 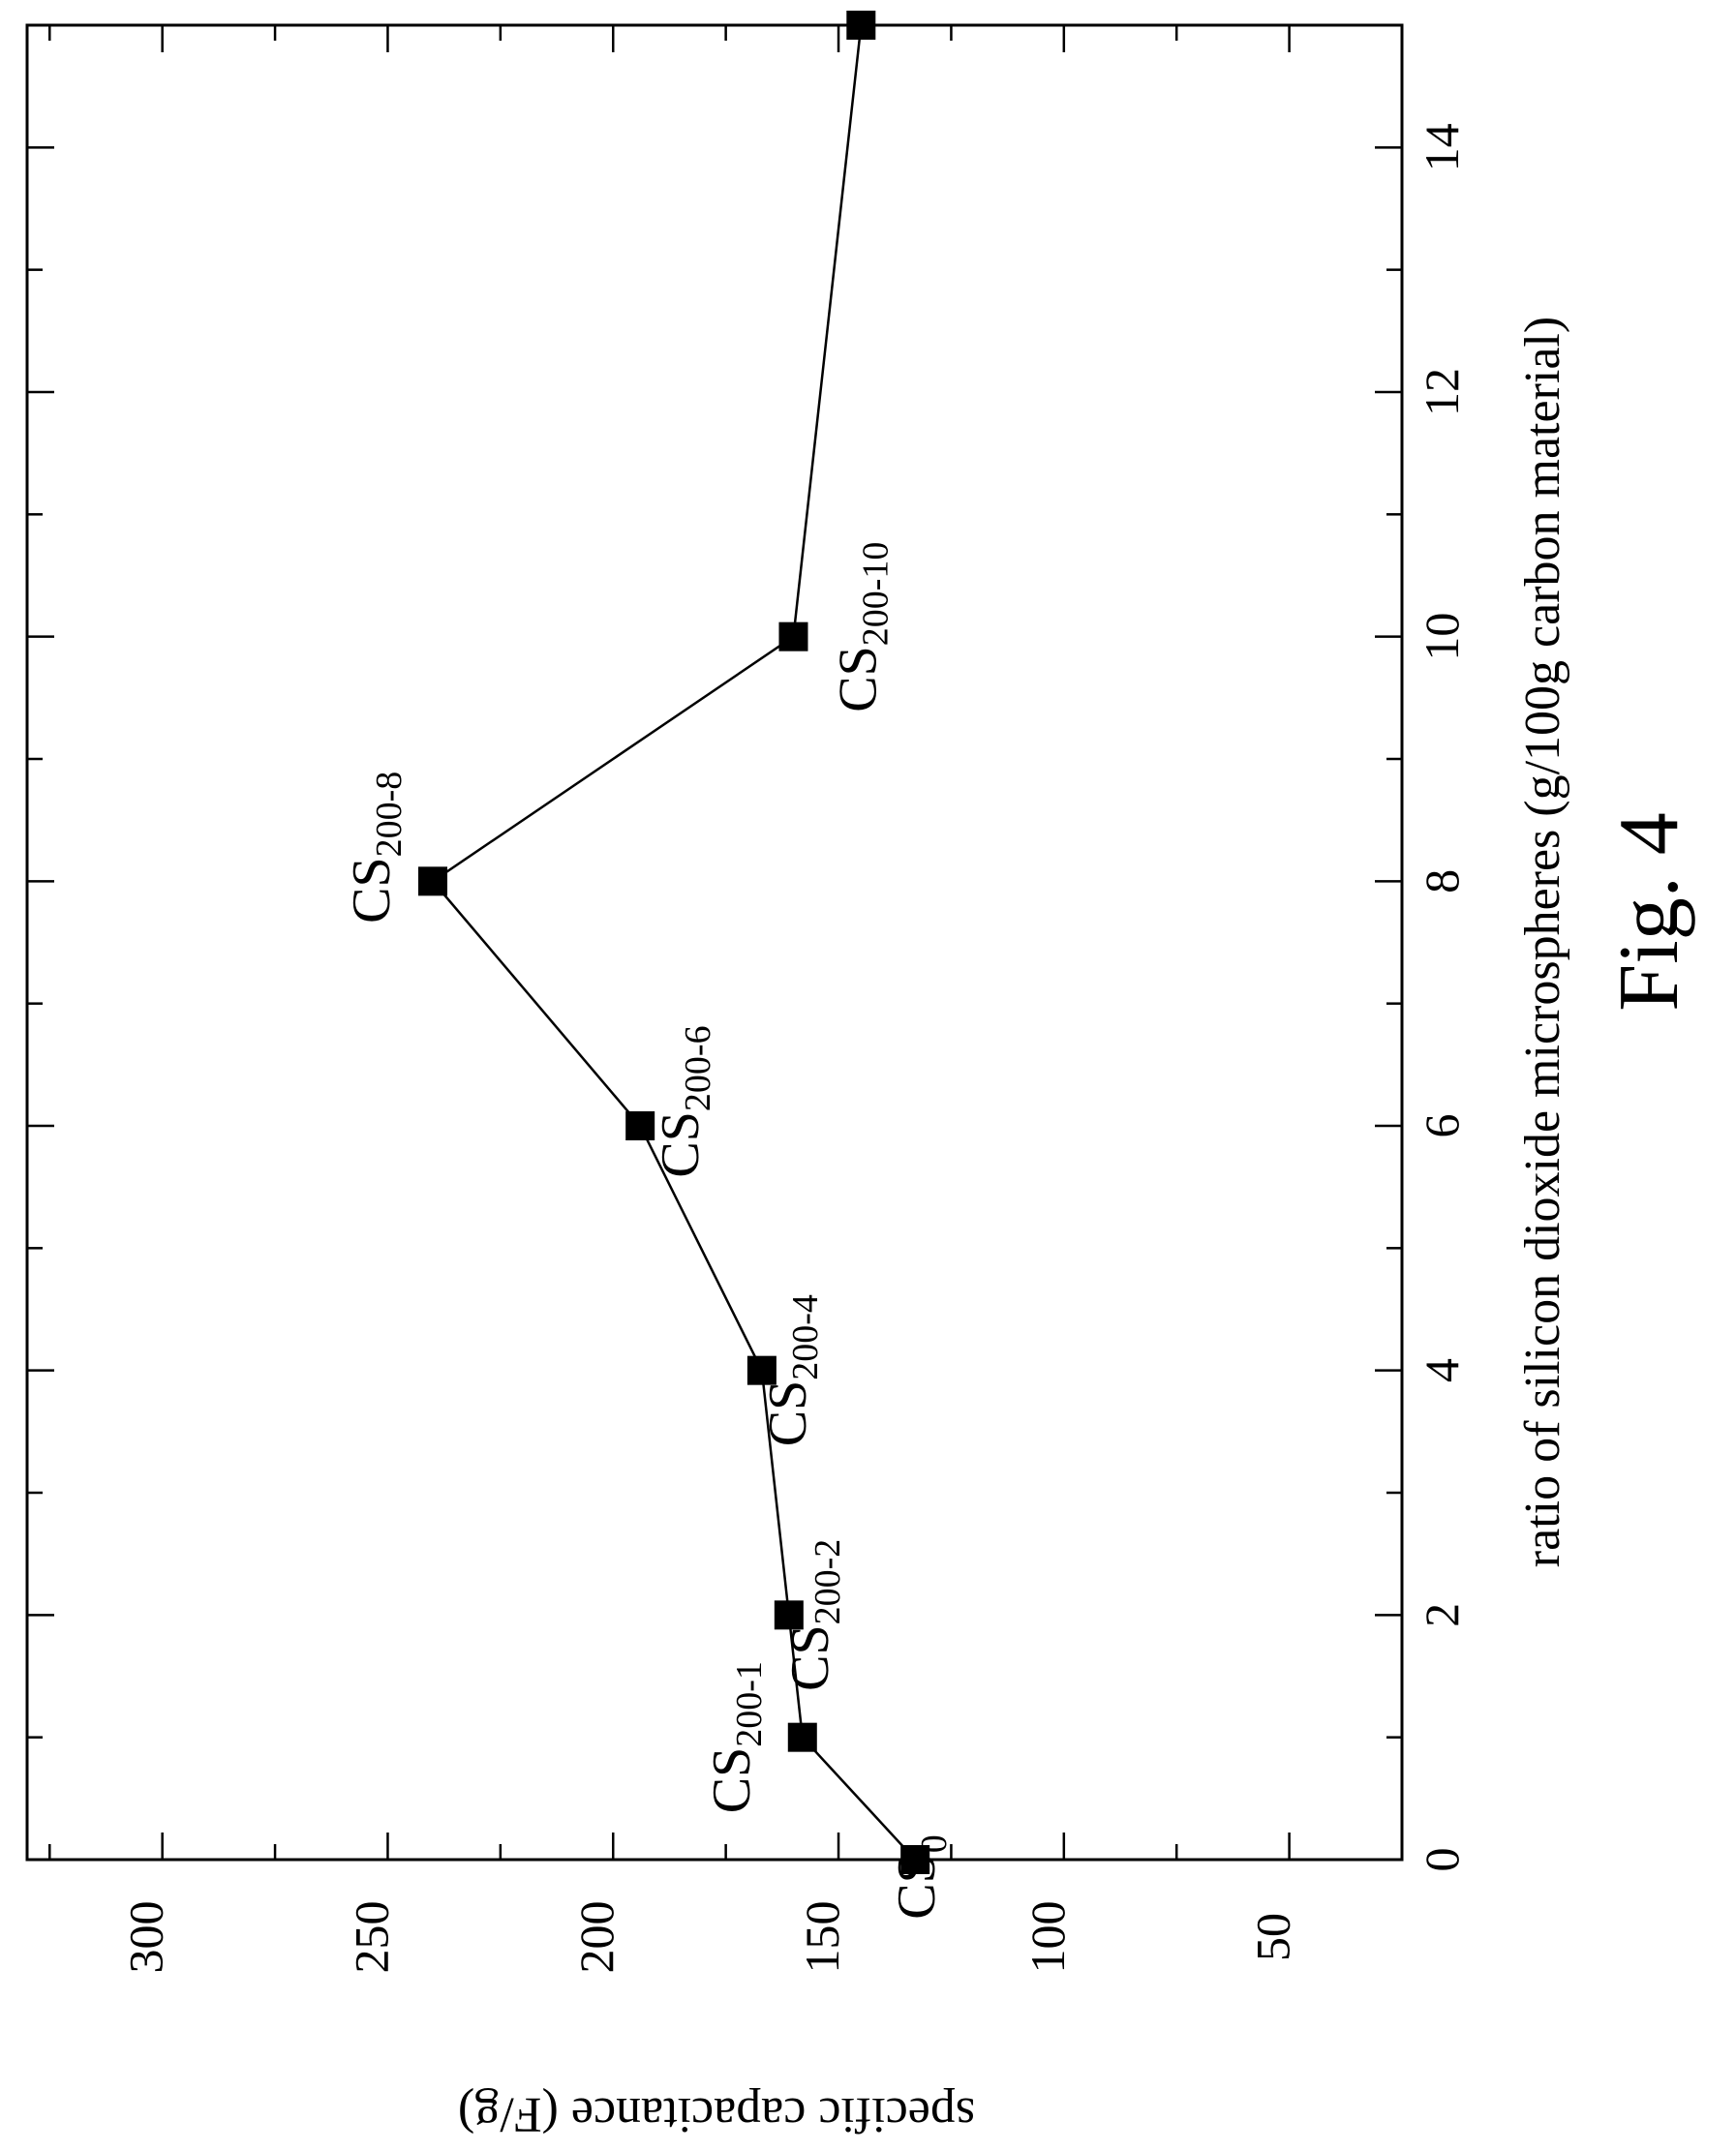 What do you see at coordinates (814, 1615) in the screenshot?
I see `point-label: CS200-2` at bounding box center [814, 1615].